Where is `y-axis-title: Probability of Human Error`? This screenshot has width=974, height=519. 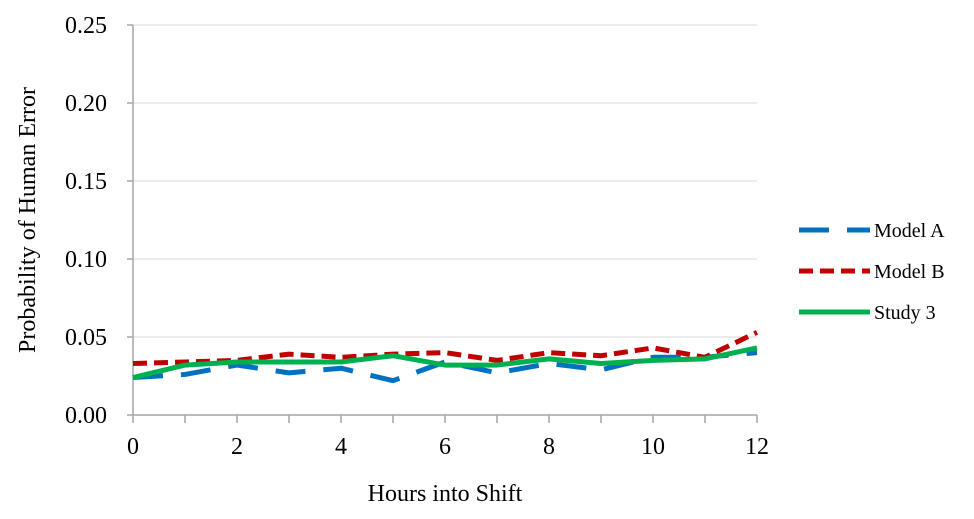 y-axis-title: Probability of Human Error is located at coordinates (28, 220).